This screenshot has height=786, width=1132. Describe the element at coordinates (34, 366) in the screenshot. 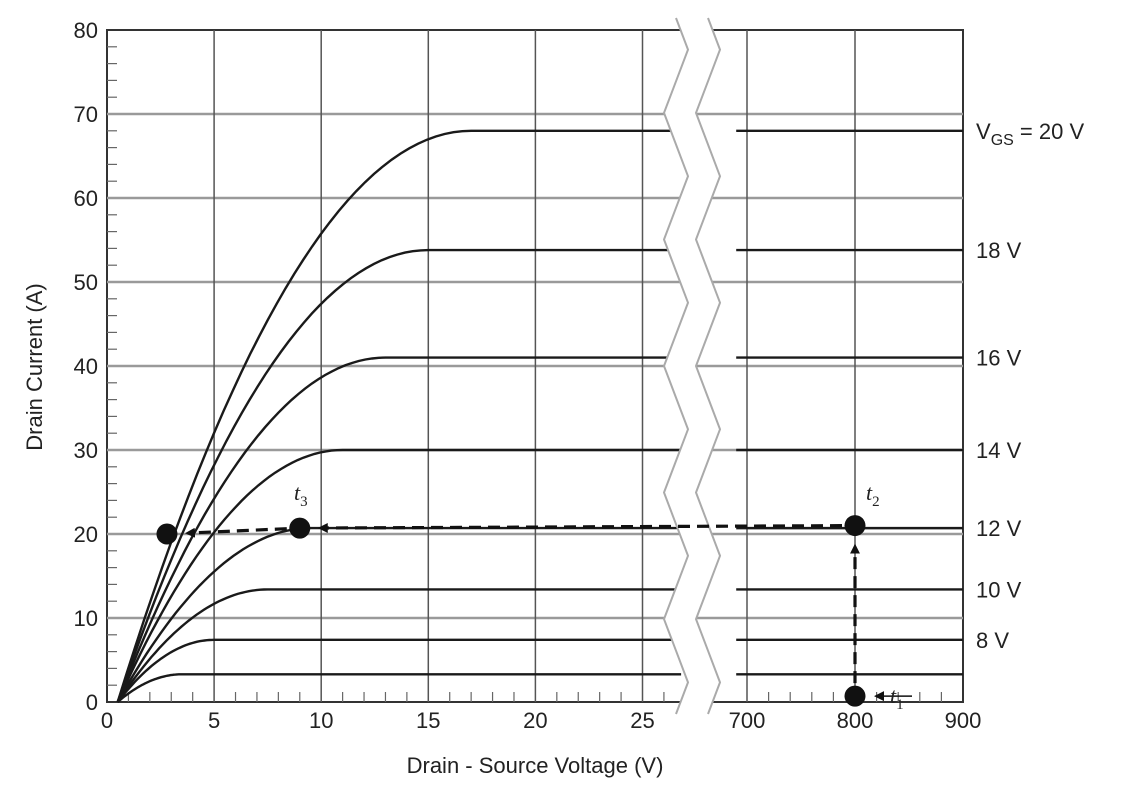

I see `y-axis-label: Drain Current (A)` at that location.